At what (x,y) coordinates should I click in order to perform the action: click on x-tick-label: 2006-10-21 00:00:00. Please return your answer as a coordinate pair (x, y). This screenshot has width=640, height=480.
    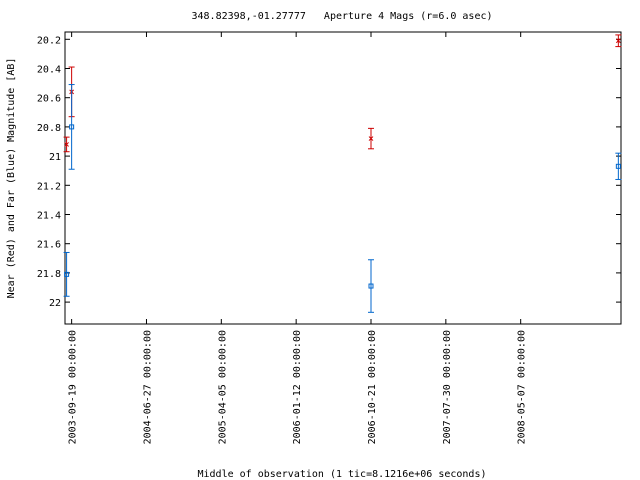
    Looking at the image, I should click on (372, 387).